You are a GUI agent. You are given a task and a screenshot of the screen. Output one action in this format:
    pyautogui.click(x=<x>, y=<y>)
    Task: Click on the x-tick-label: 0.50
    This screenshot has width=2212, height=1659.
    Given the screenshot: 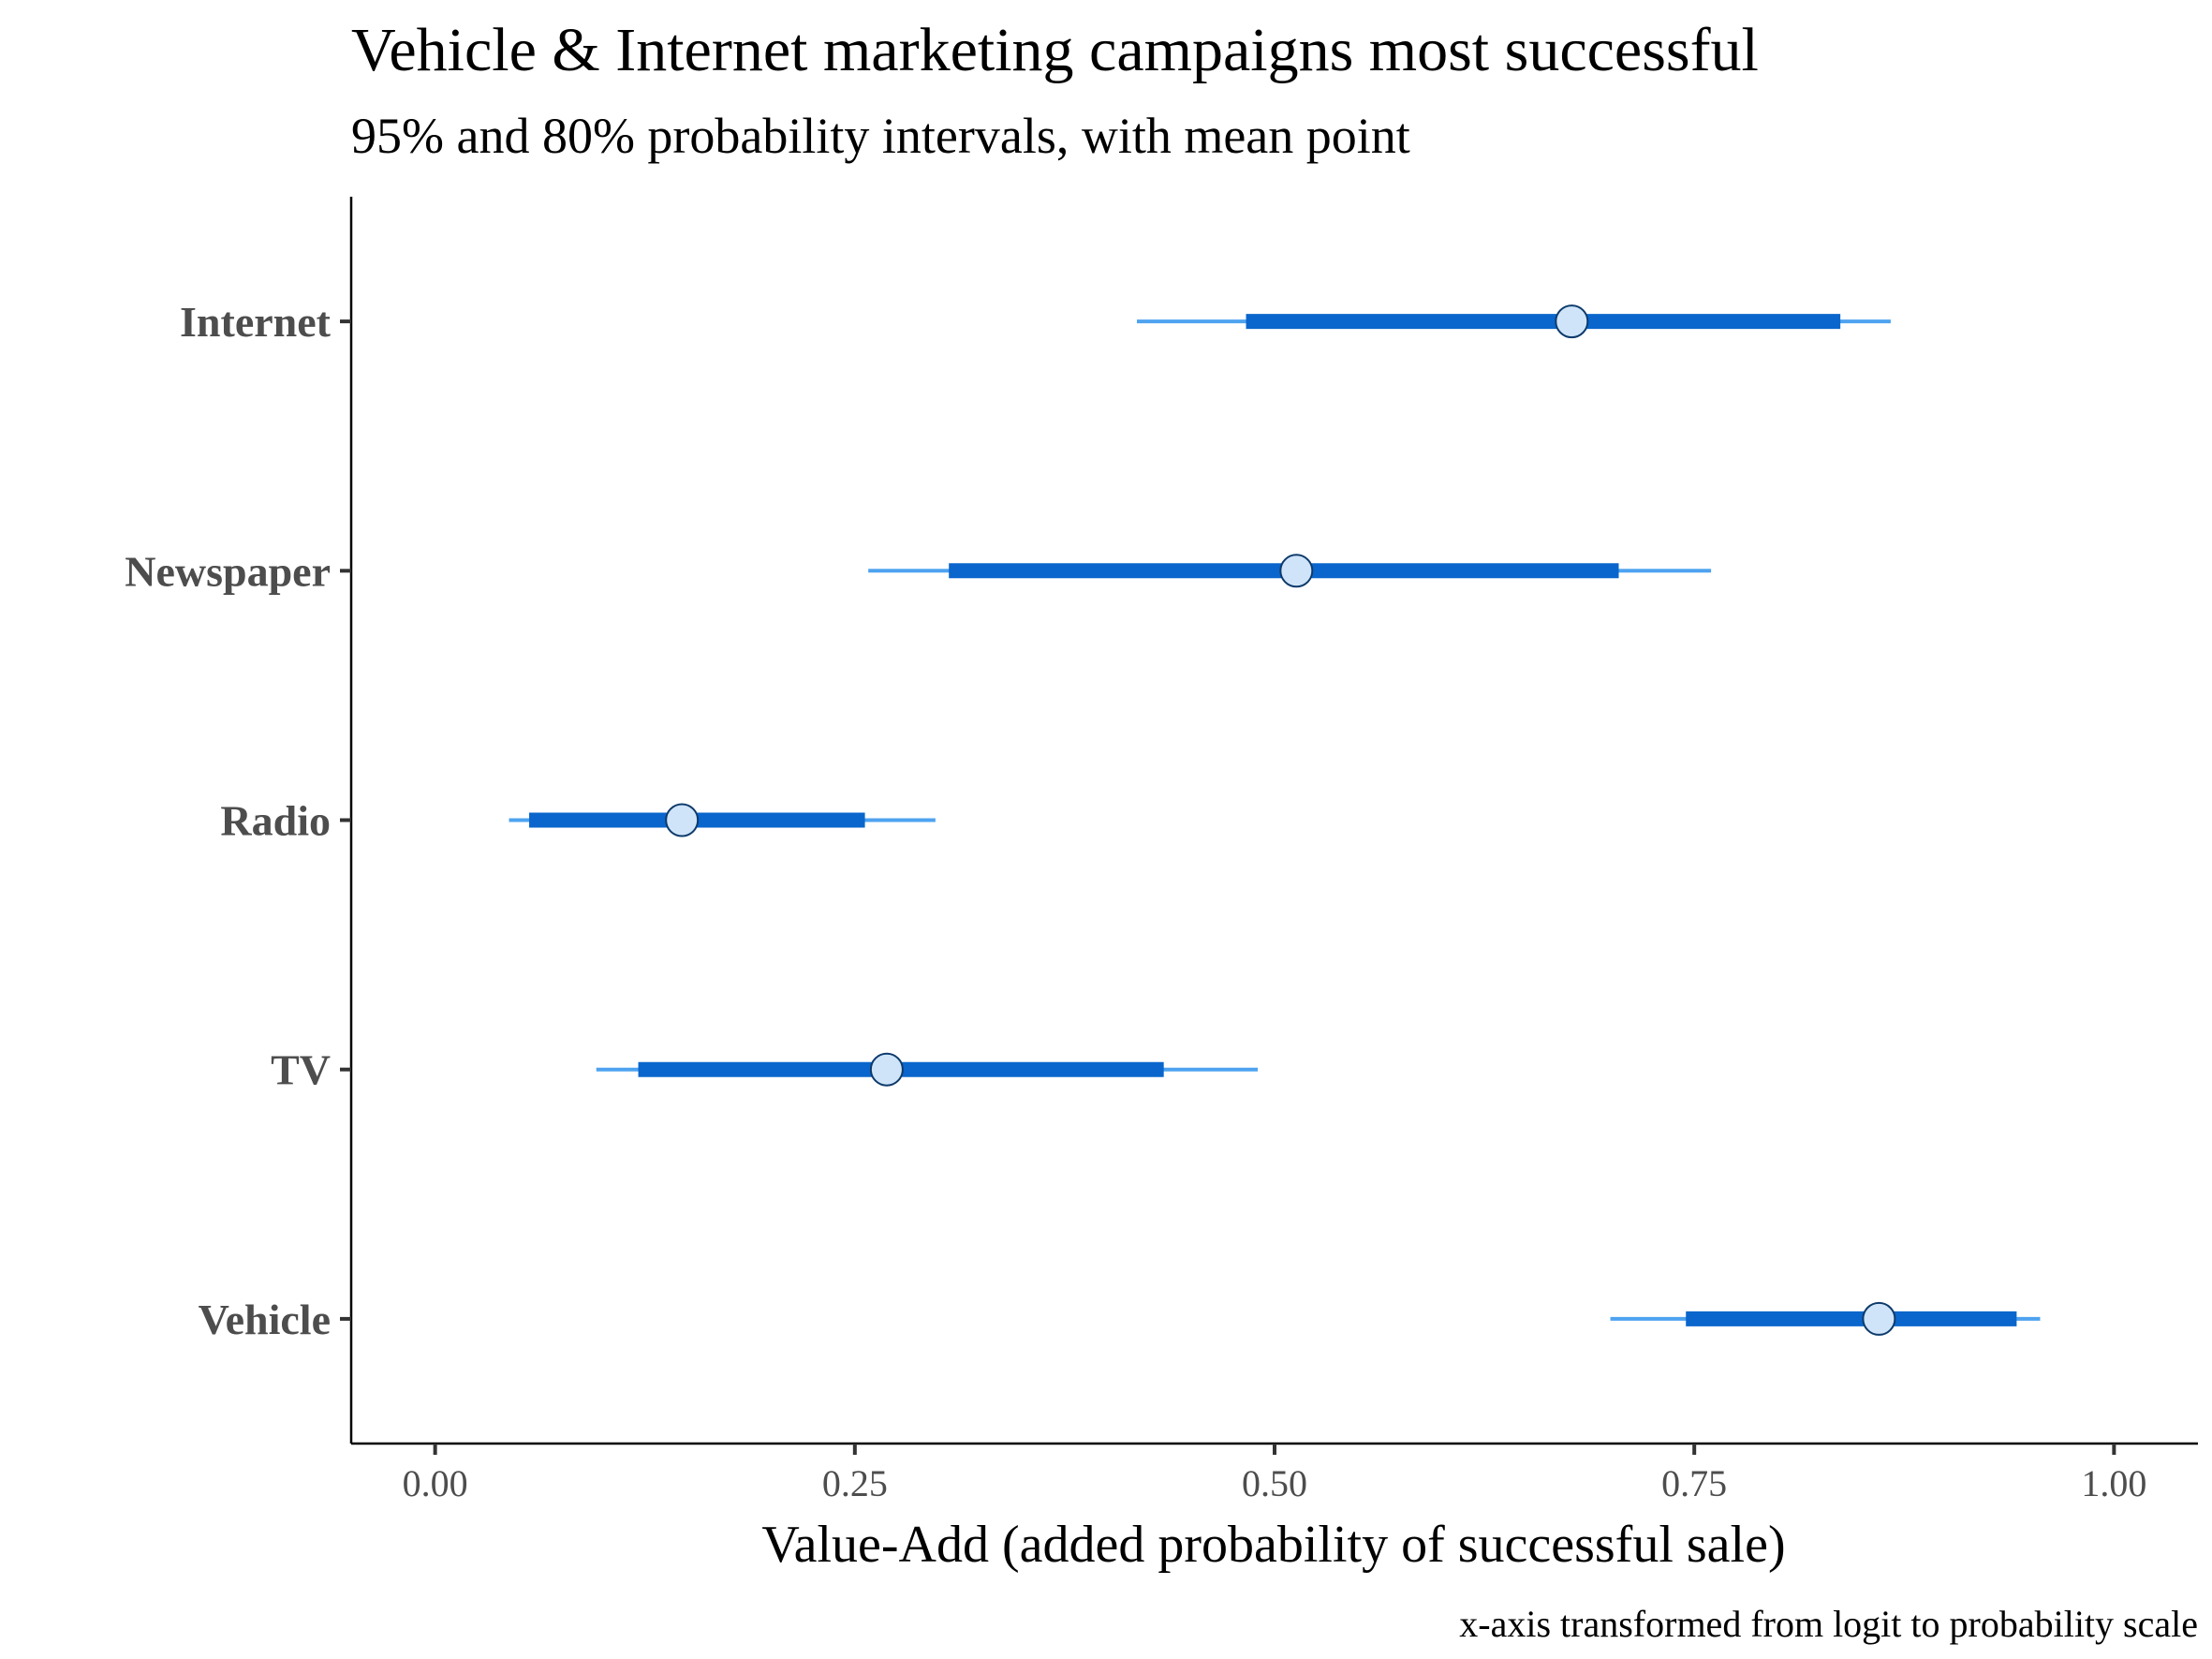 What is the action you would take?
    pyautogui.click(x=1274, y=1483)
    